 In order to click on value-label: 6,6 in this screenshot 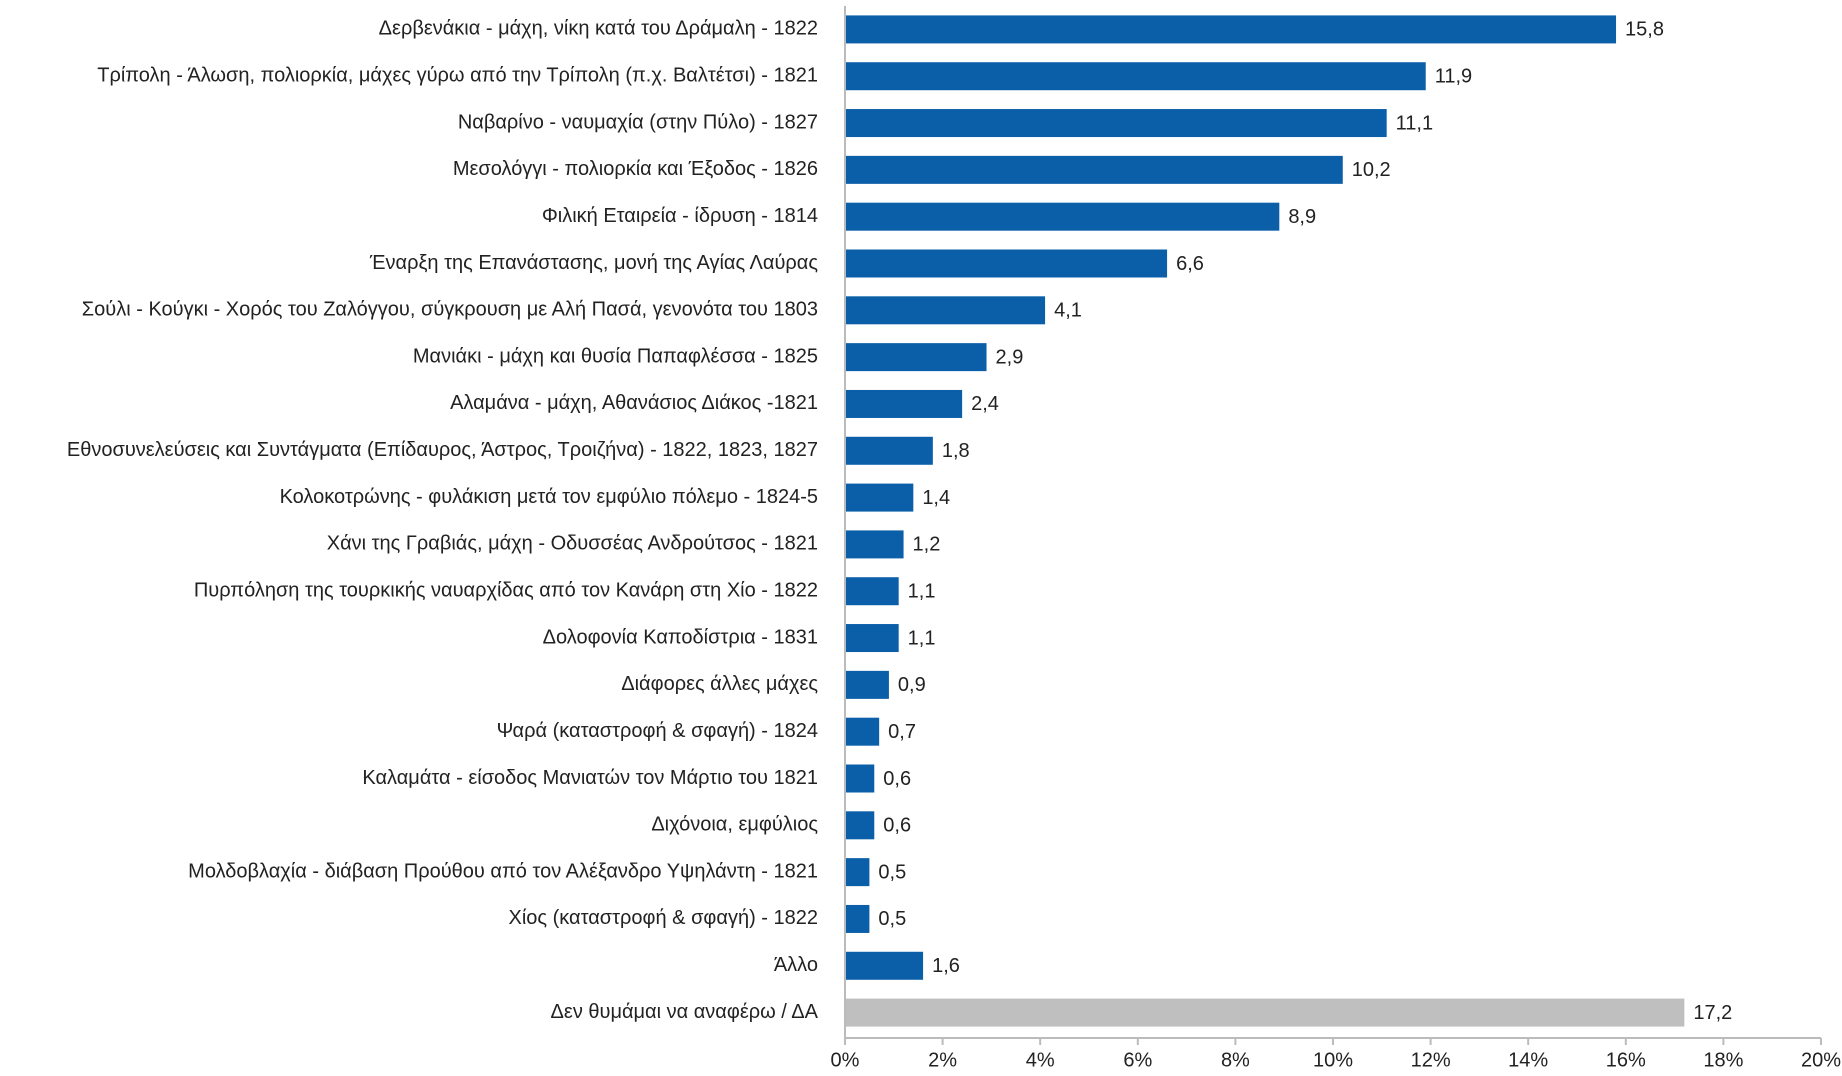, I will do `click(1190, 264)`.